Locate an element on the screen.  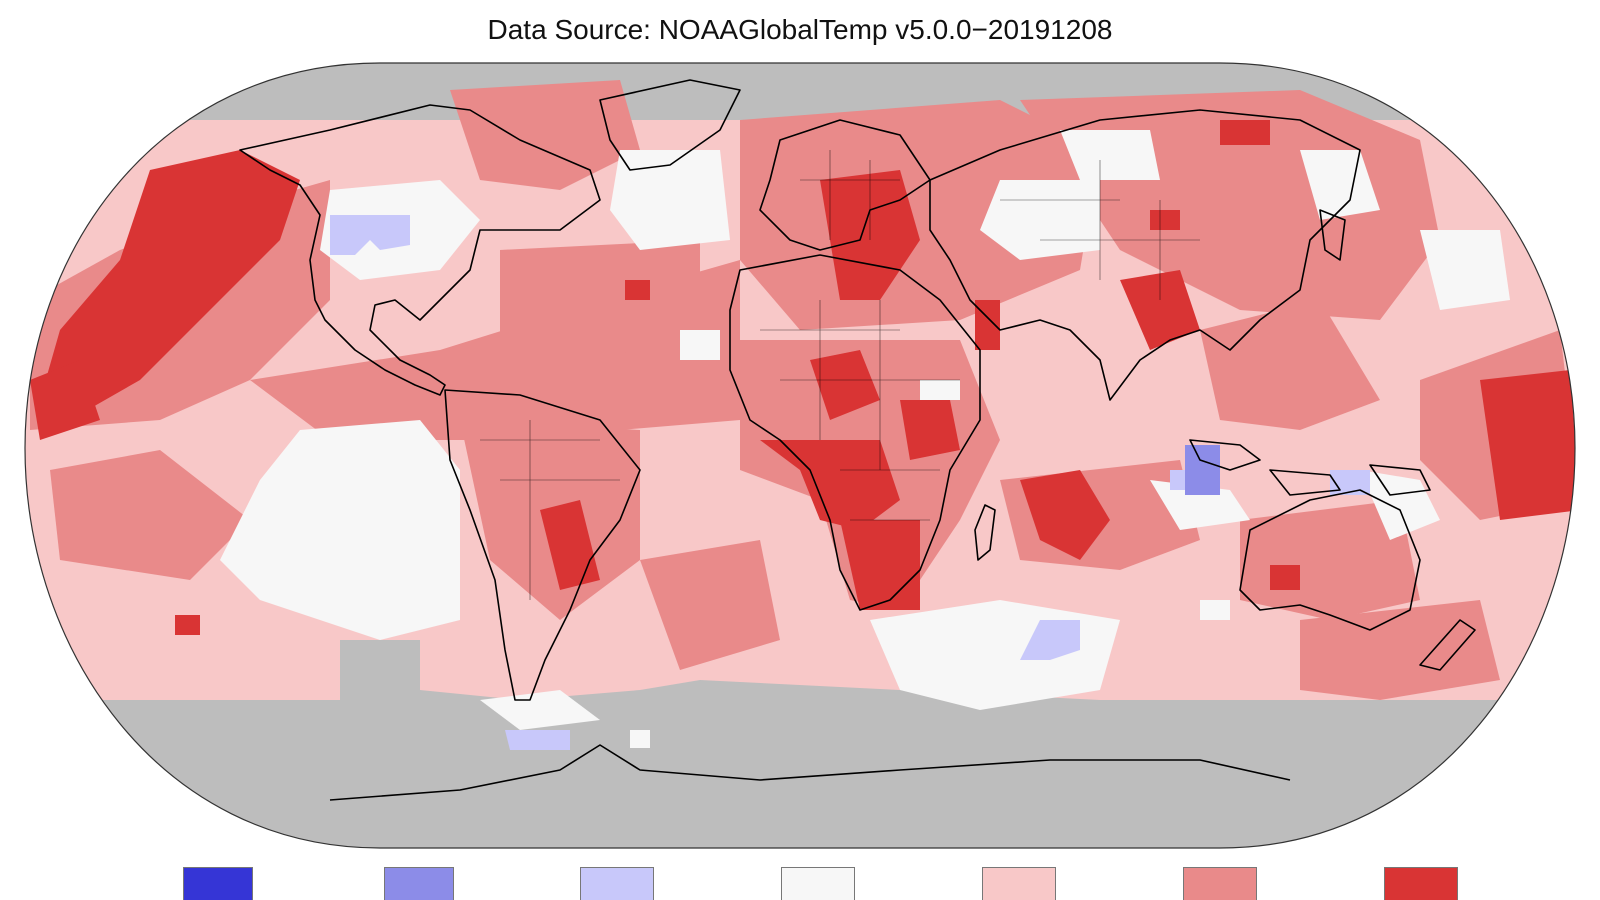
legend-swatch-cooler is located at coordinates (419, 883).